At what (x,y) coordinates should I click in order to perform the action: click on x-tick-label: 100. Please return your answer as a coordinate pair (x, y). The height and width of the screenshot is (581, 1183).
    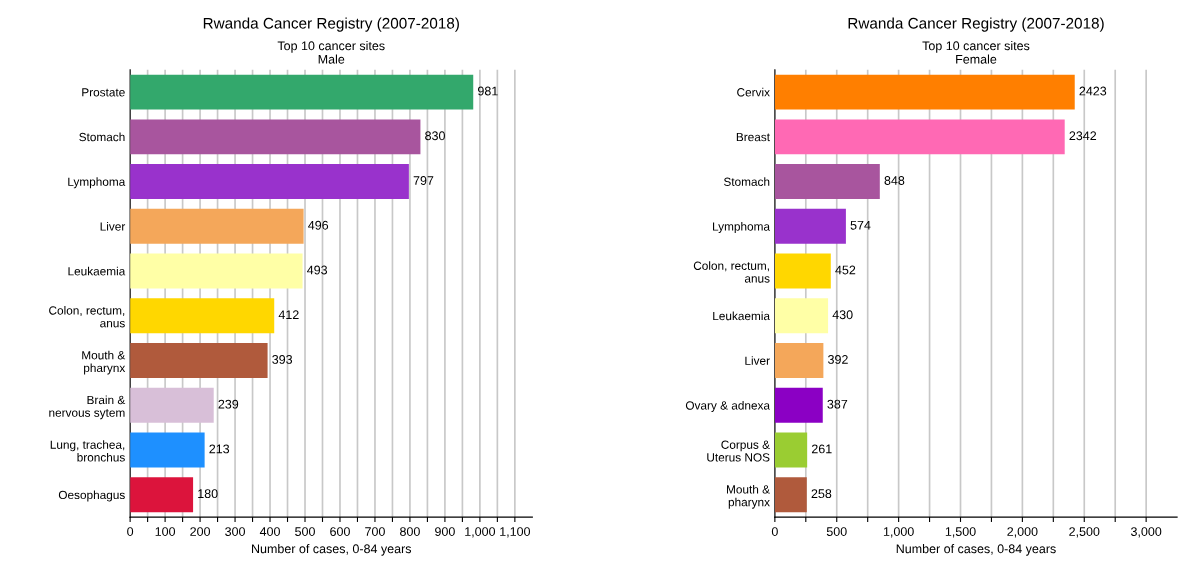
    Looking at the image, I should click on (165, 531).